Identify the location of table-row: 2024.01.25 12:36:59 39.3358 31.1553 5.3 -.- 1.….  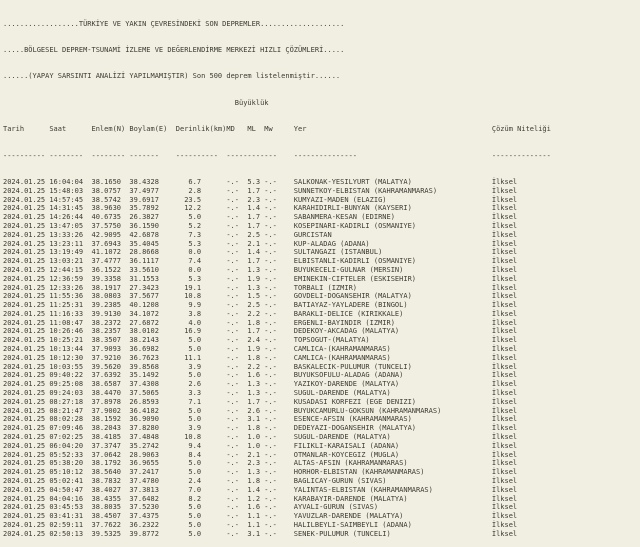
(321, 279).